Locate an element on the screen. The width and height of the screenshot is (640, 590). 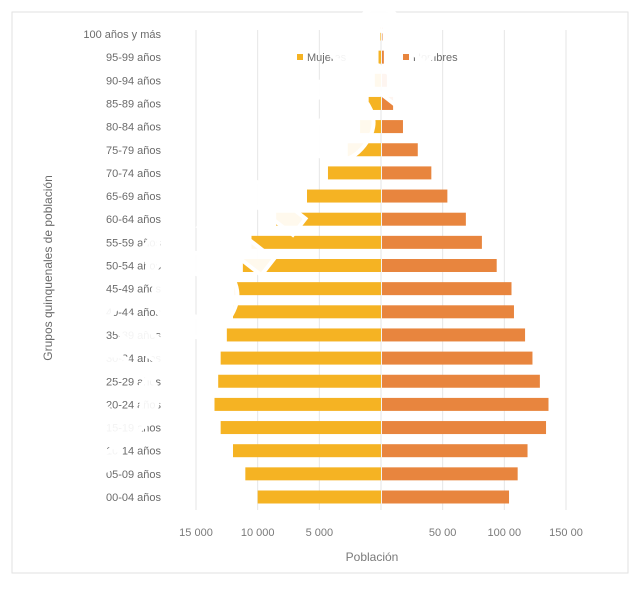
y-tick-label: 20-24 años is located at coordinates (134, 405).